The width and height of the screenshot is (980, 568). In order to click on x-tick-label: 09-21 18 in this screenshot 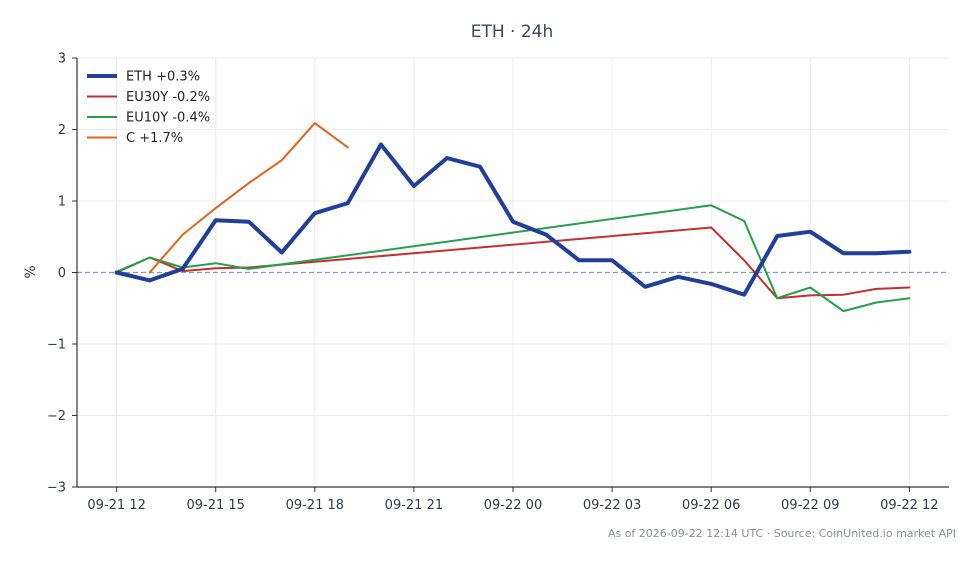, I will do `click(315, 505)`.